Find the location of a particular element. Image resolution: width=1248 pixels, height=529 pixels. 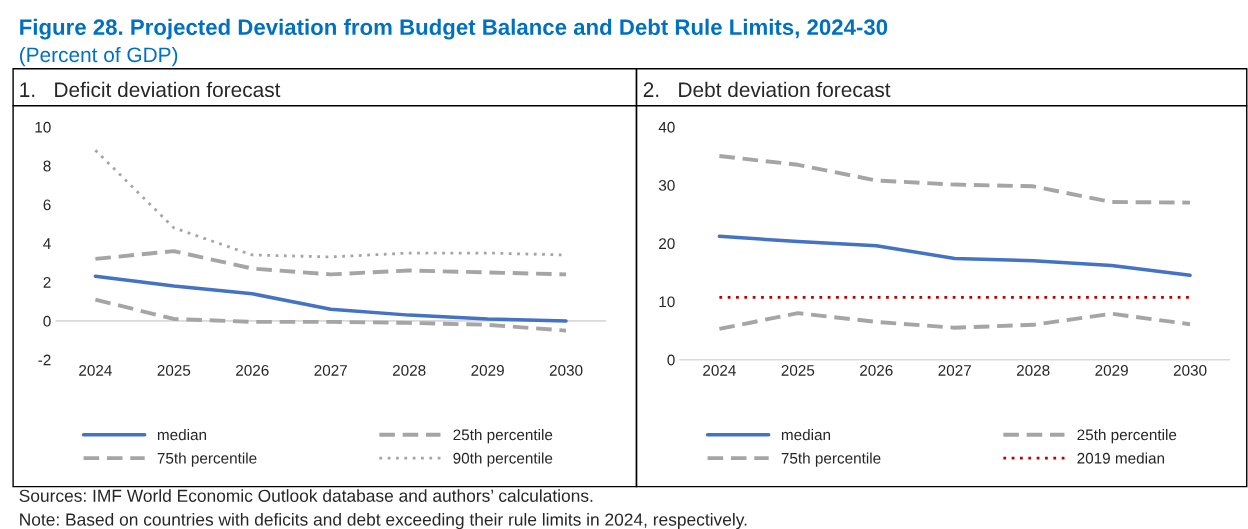

y-tick-label: -2 is located at coordinates (44, 360).